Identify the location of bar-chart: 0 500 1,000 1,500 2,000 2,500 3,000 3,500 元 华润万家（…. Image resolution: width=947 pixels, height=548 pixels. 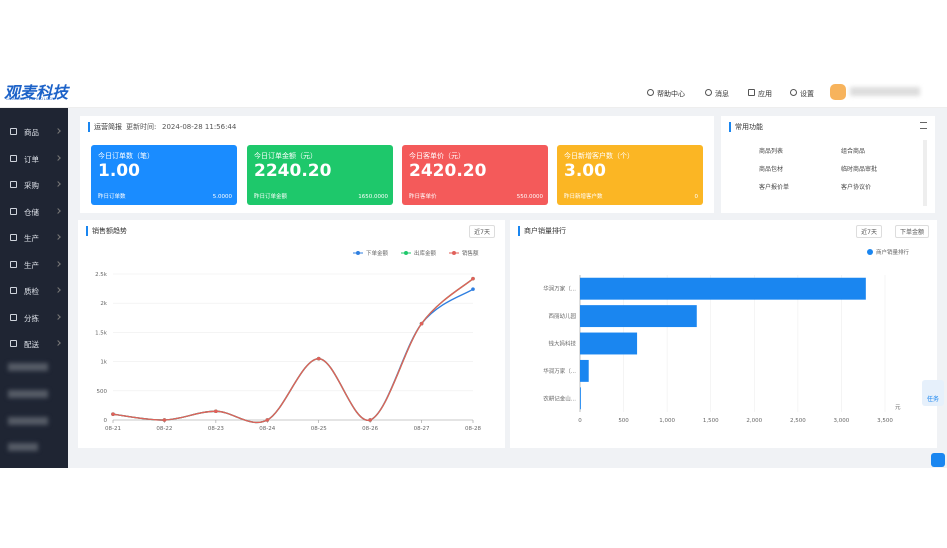
(726, 336).